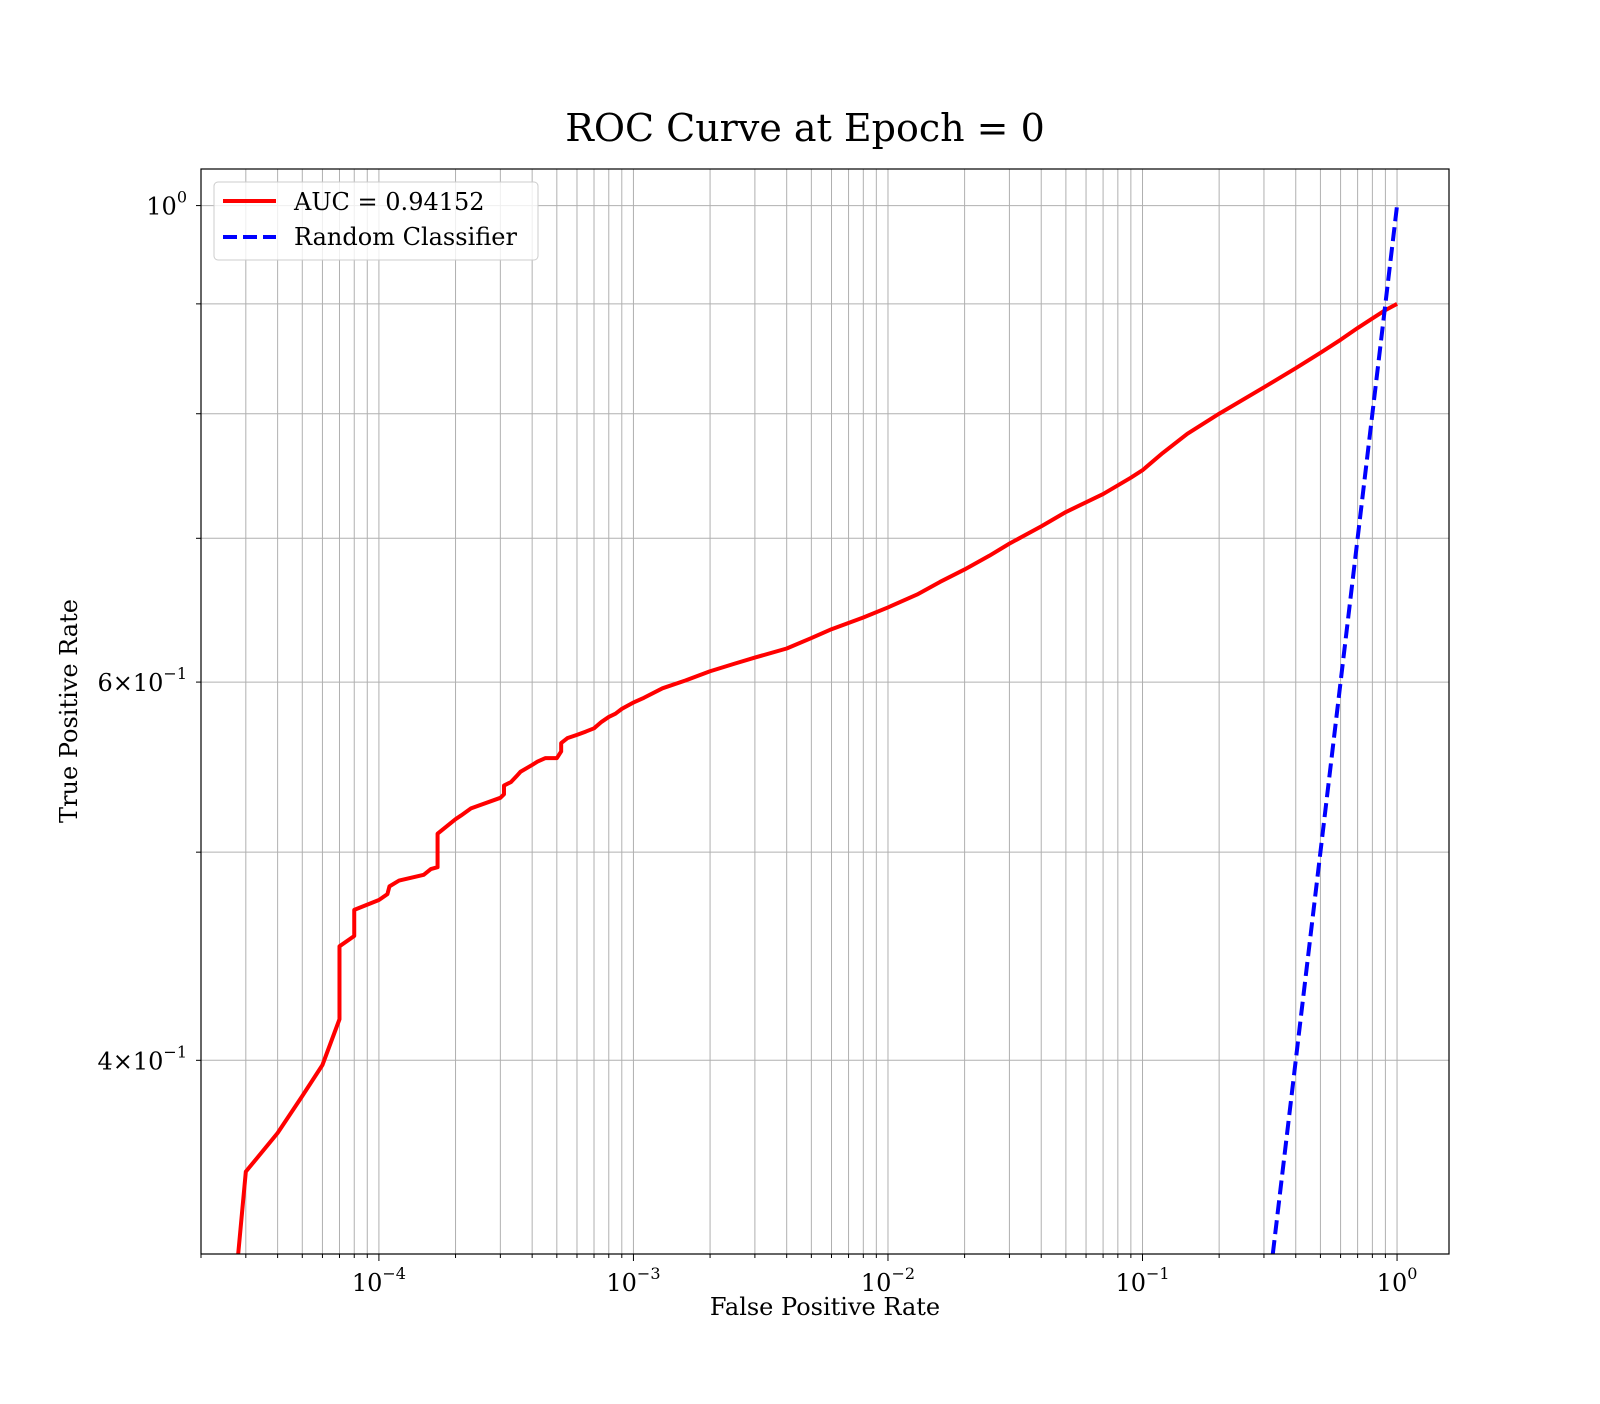 This screenshot has width=1600, height=1404. What do you see at coordinates (405, 237) in the screenshot?
I see `legend-label-random: Random Classifier` at bounding box center [405, 237].